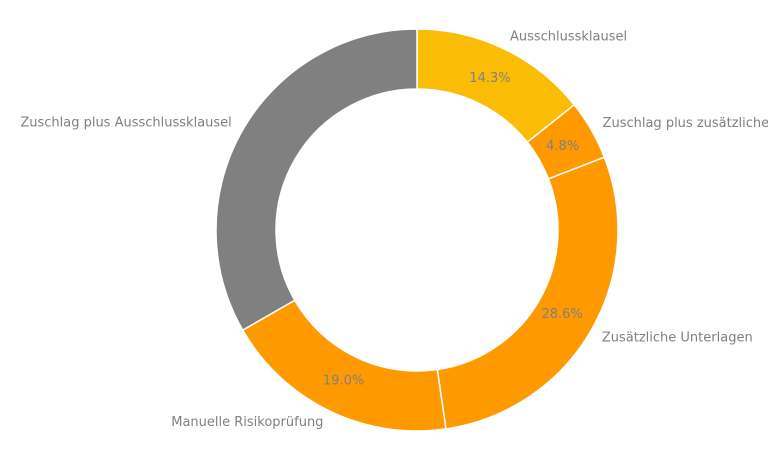 This screenshot has width=768, height=461. I want to click on label-zuschlag-plus-ausschlussklausel: Zuschlag plus Ausschlussklausel, so click(125, 122).